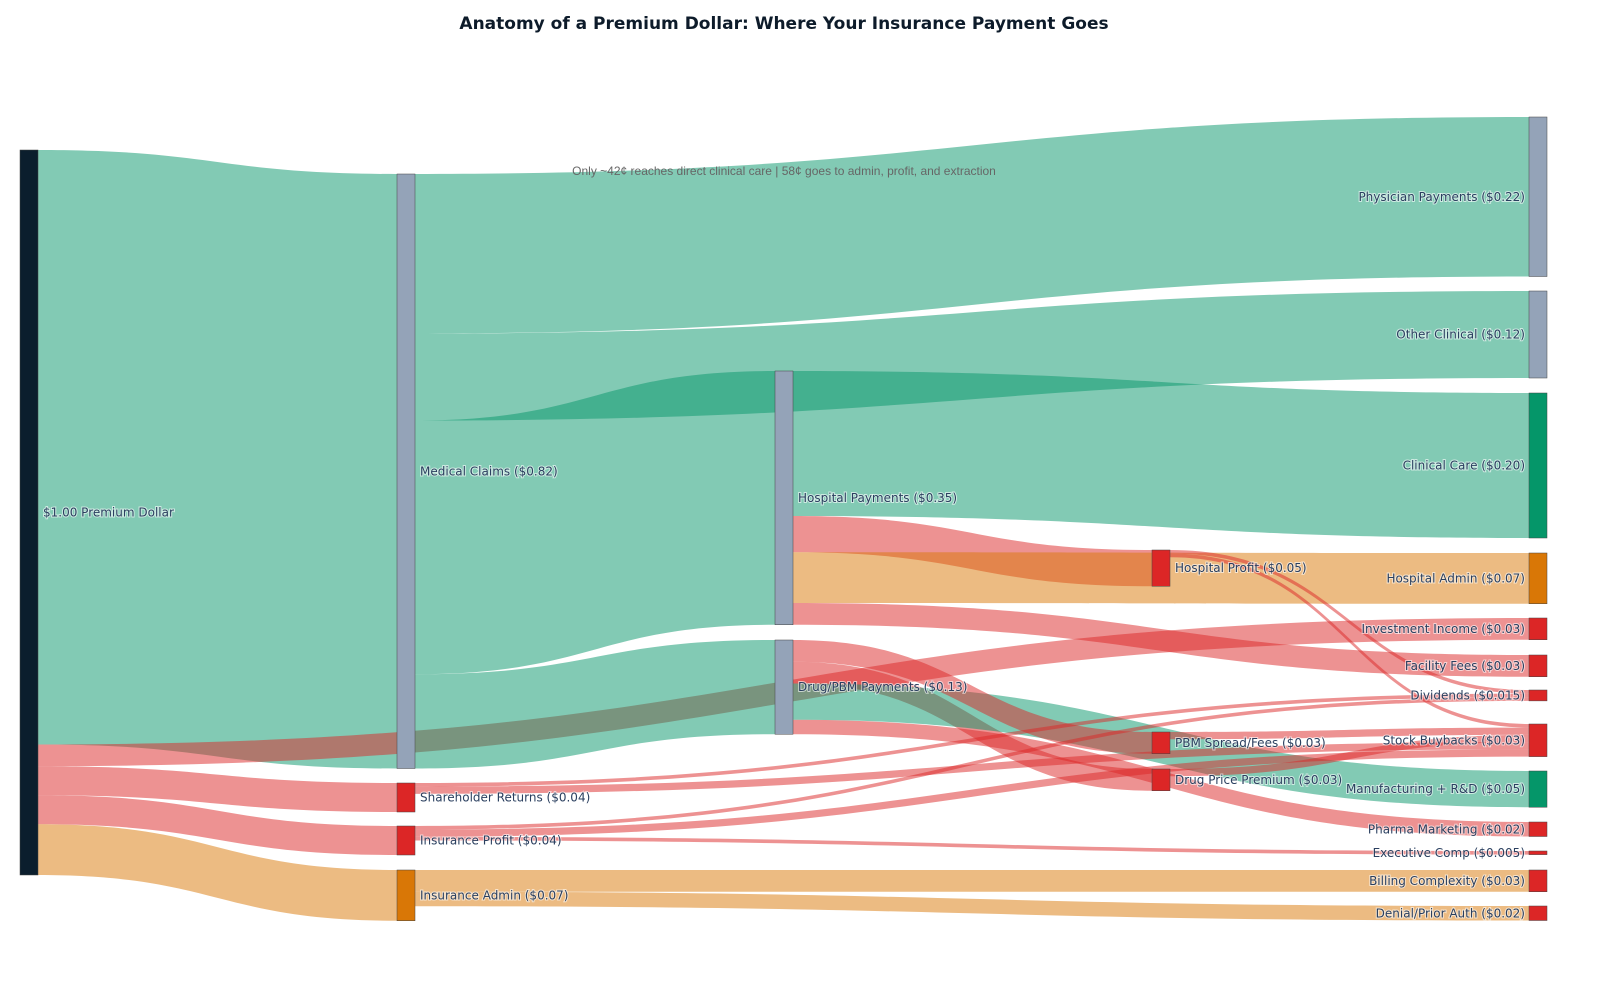  Describe the element at coordinates (1446, 829) in the screenshot. I see `node-label: Pharma Marketing ($0.02)` at that location.